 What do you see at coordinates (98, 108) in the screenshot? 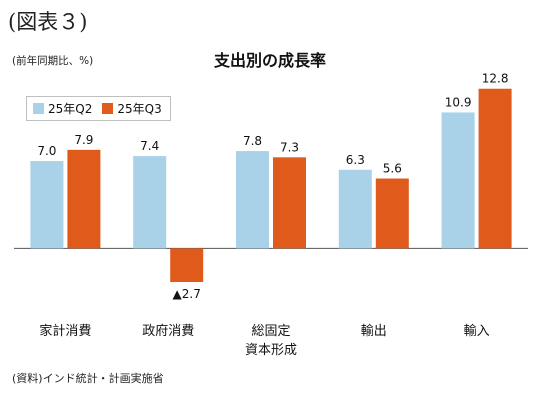
I see `chart-legend: 25年Q2 25年Q3` at bounding box center [98, 108].